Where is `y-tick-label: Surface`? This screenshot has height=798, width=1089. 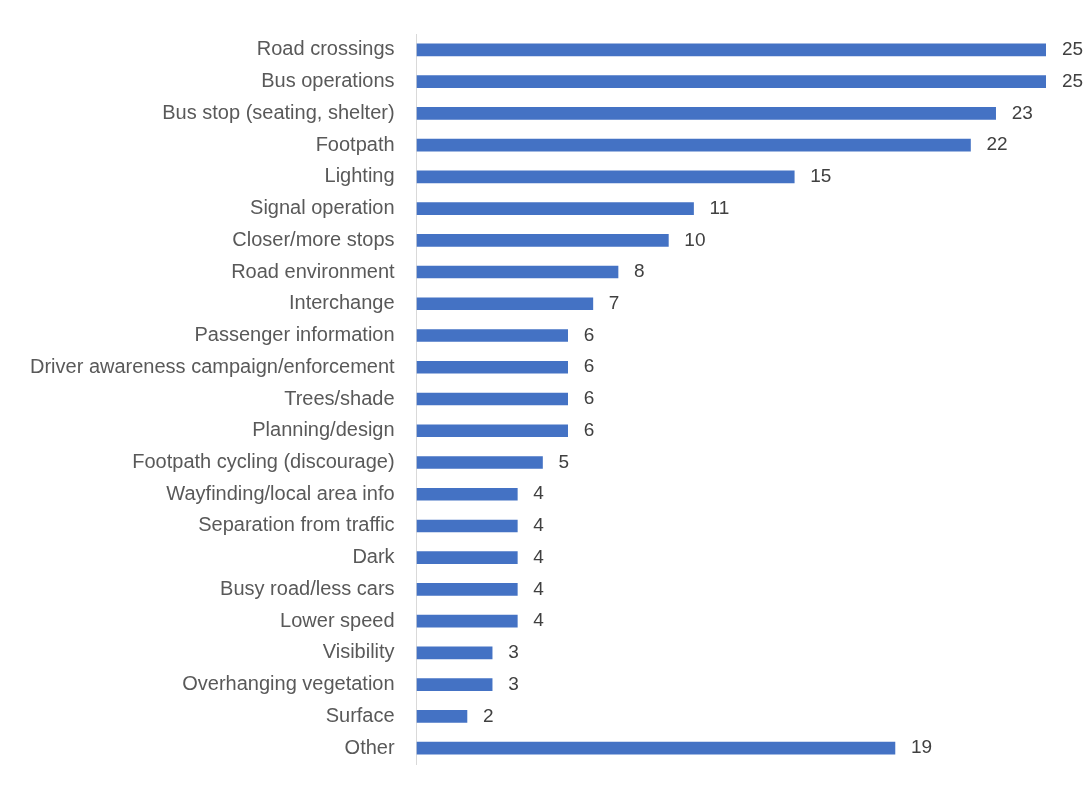 y-tick-label: Surface is located at coordinates (360, 714).